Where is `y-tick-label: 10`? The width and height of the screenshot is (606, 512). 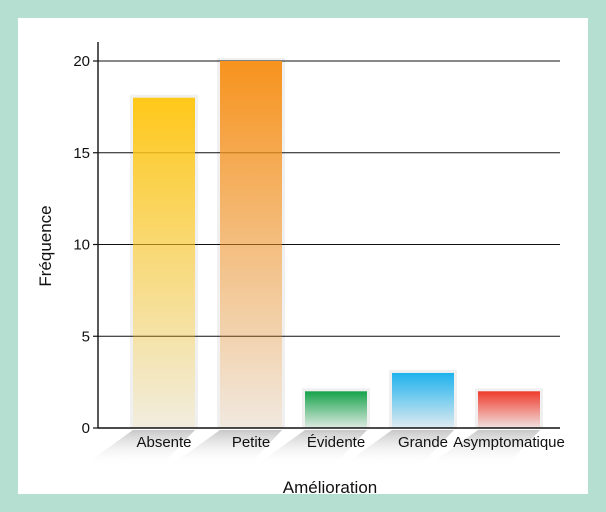 y-tick-label: 10 is located at coordinates (81, 245).